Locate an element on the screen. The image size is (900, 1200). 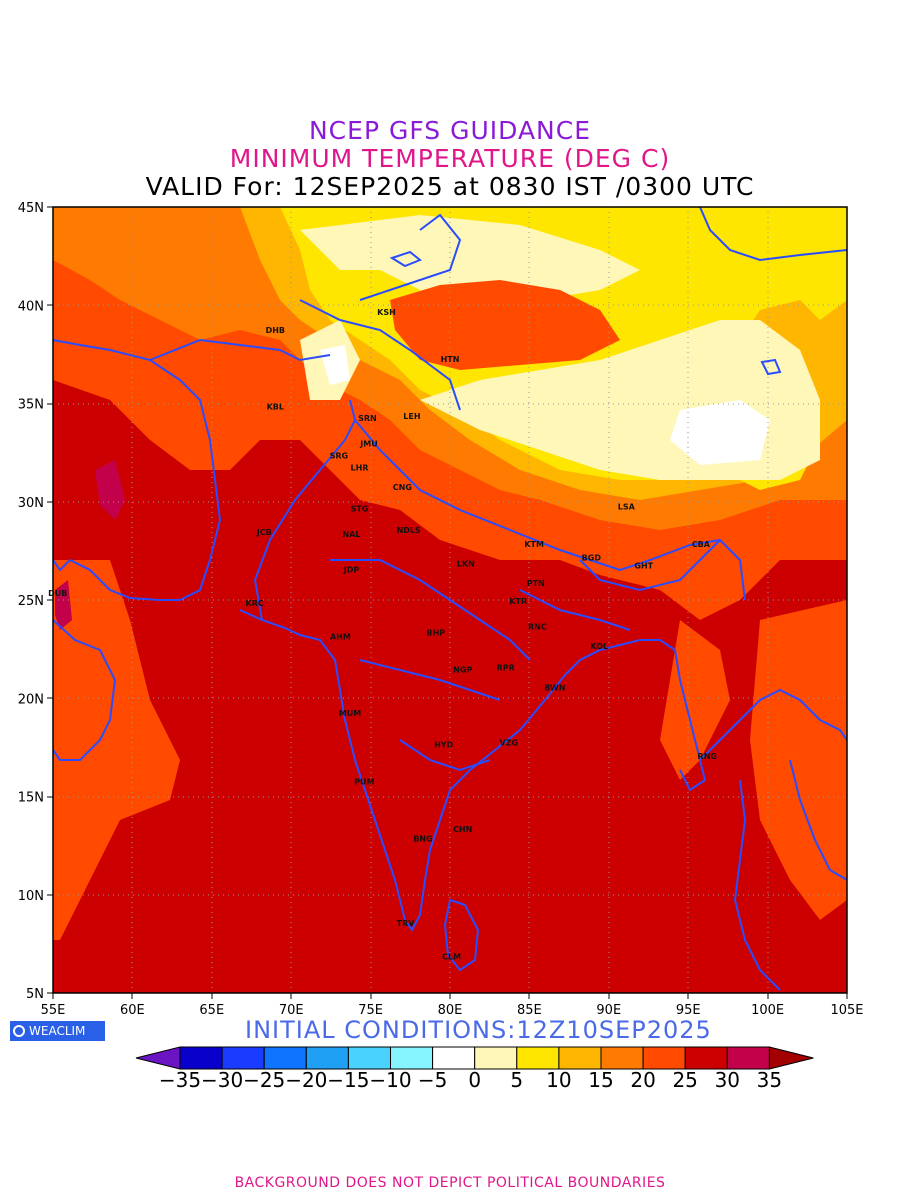
lat-label: 15N is located at coordinates (31, 798).